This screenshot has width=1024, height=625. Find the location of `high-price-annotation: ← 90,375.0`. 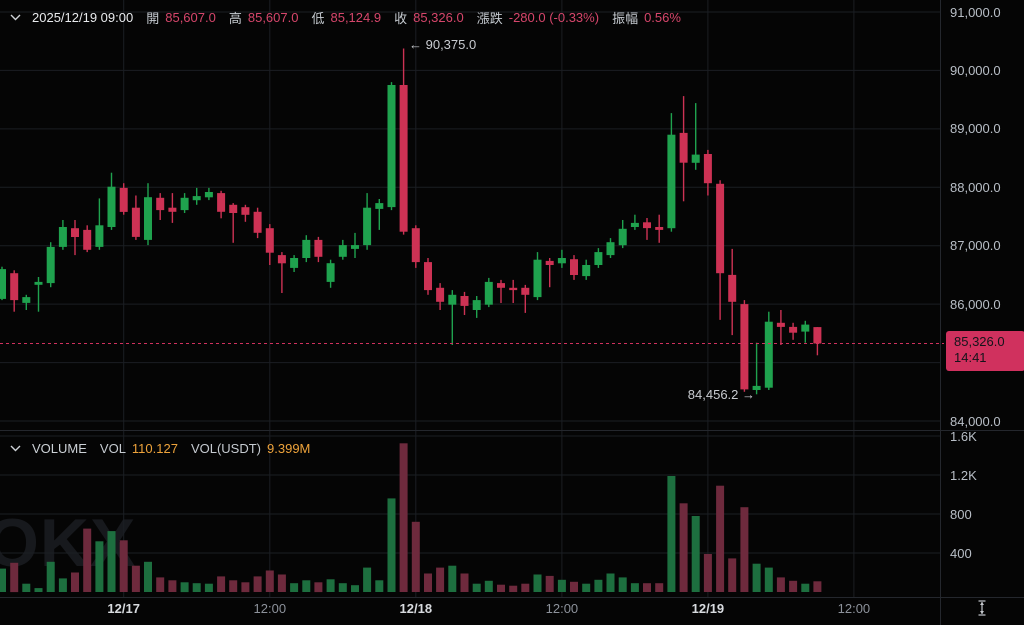

high-price-annotation: ← 90,375.0 is located at coordinates (443, 44).